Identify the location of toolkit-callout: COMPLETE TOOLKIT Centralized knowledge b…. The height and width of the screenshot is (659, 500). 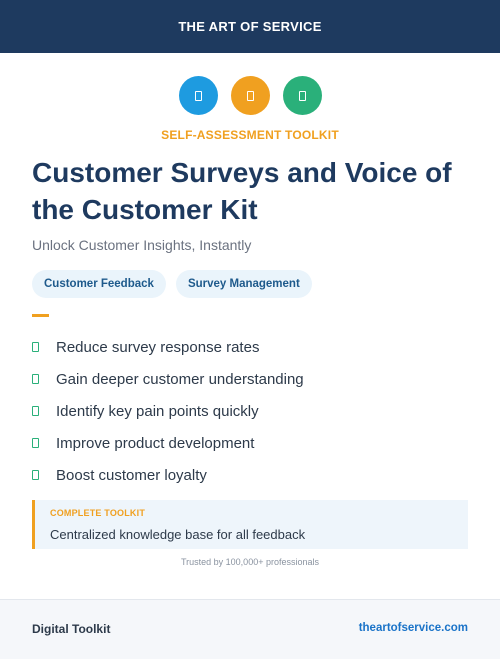
(250, 524).